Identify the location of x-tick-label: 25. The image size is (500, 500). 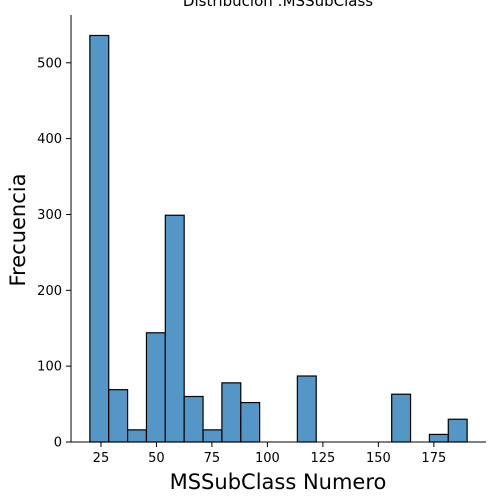
(101, 458).